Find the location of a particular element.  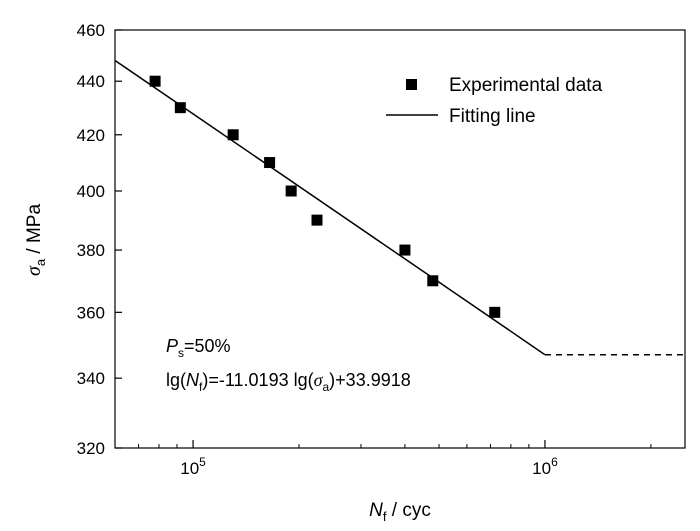

legend: Experimental data Fitting line is located at coordinates (494, 101).